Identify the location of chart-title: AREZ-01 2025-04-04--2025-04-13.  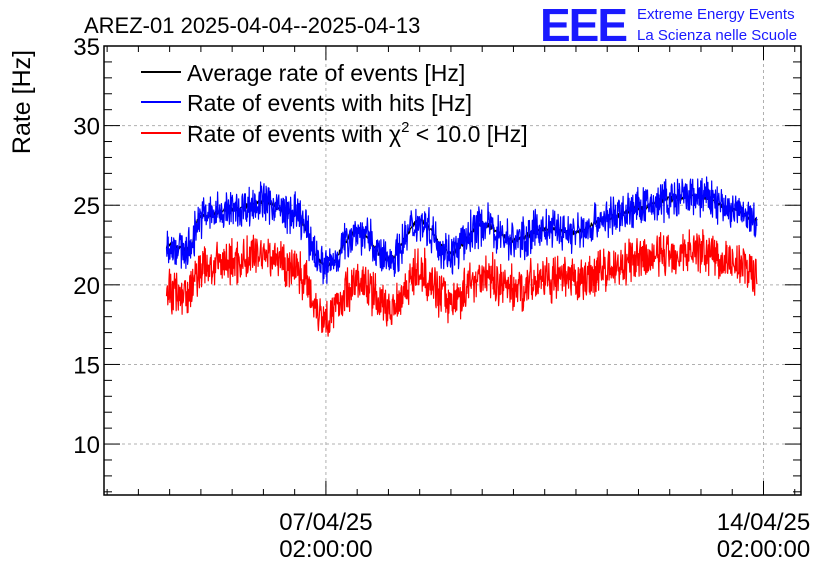
(252, 25).